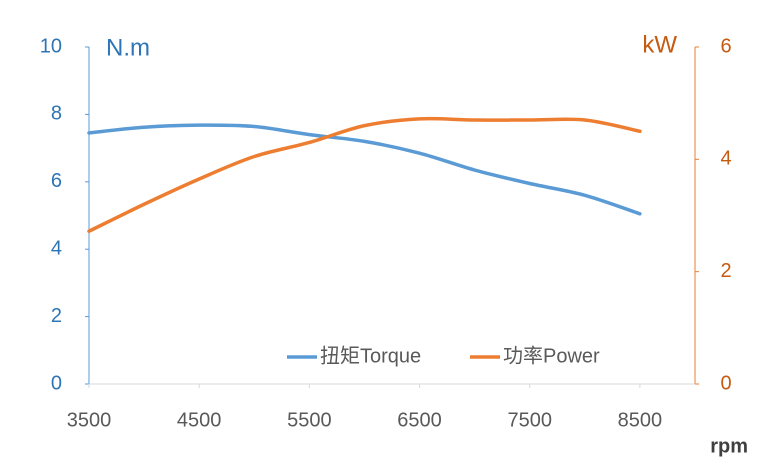  Describe the element at coordinates (51, 46) in the screenshot. I see `y-tick-label: 10` at that location.